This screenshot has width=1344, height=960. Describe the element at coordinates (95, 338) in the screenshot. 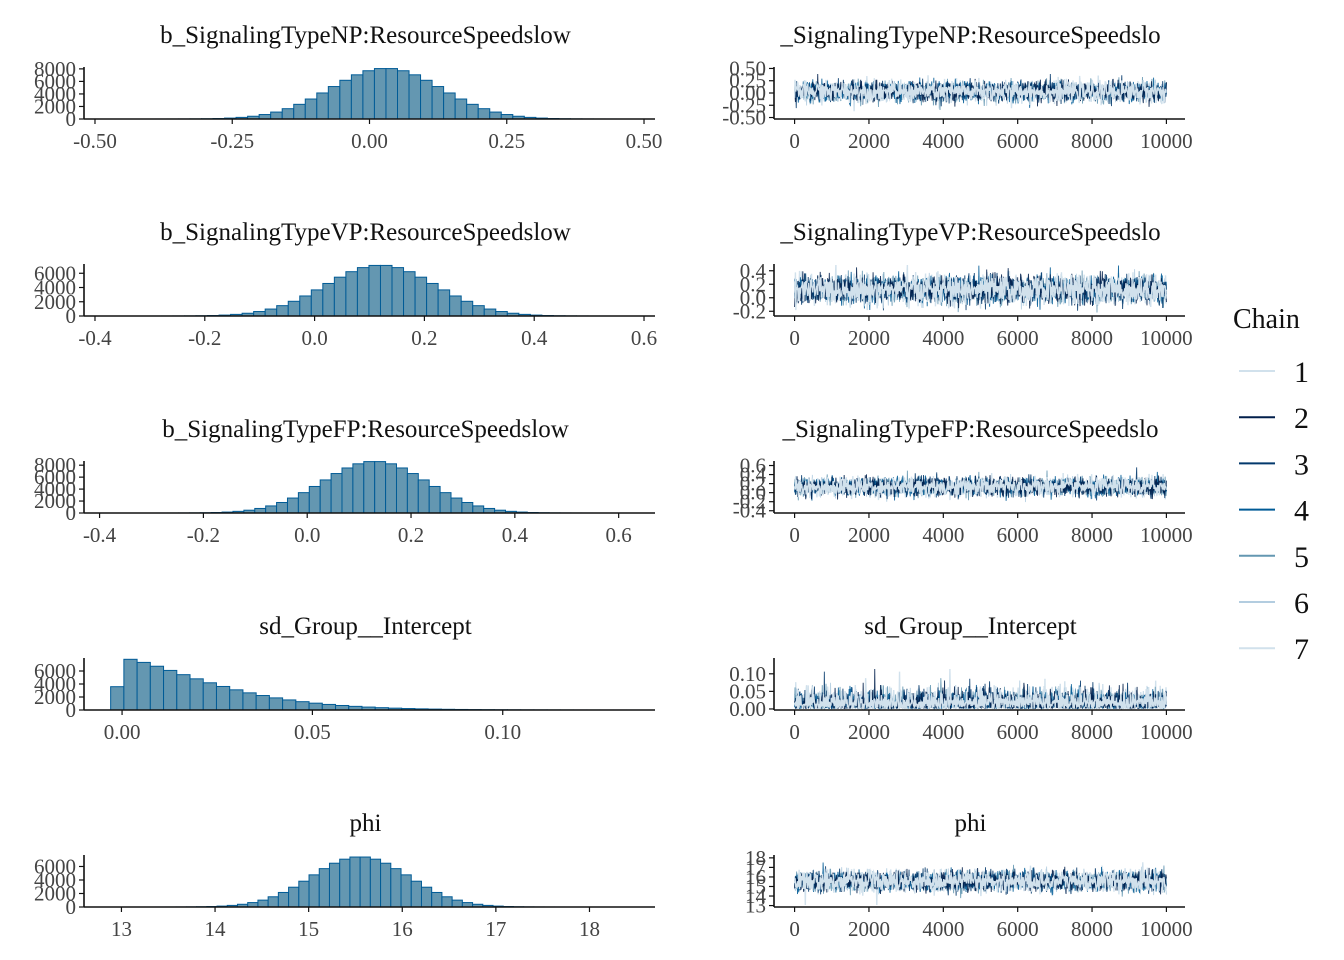

I see `histogram-x-tick-label: -0.4` at that location.